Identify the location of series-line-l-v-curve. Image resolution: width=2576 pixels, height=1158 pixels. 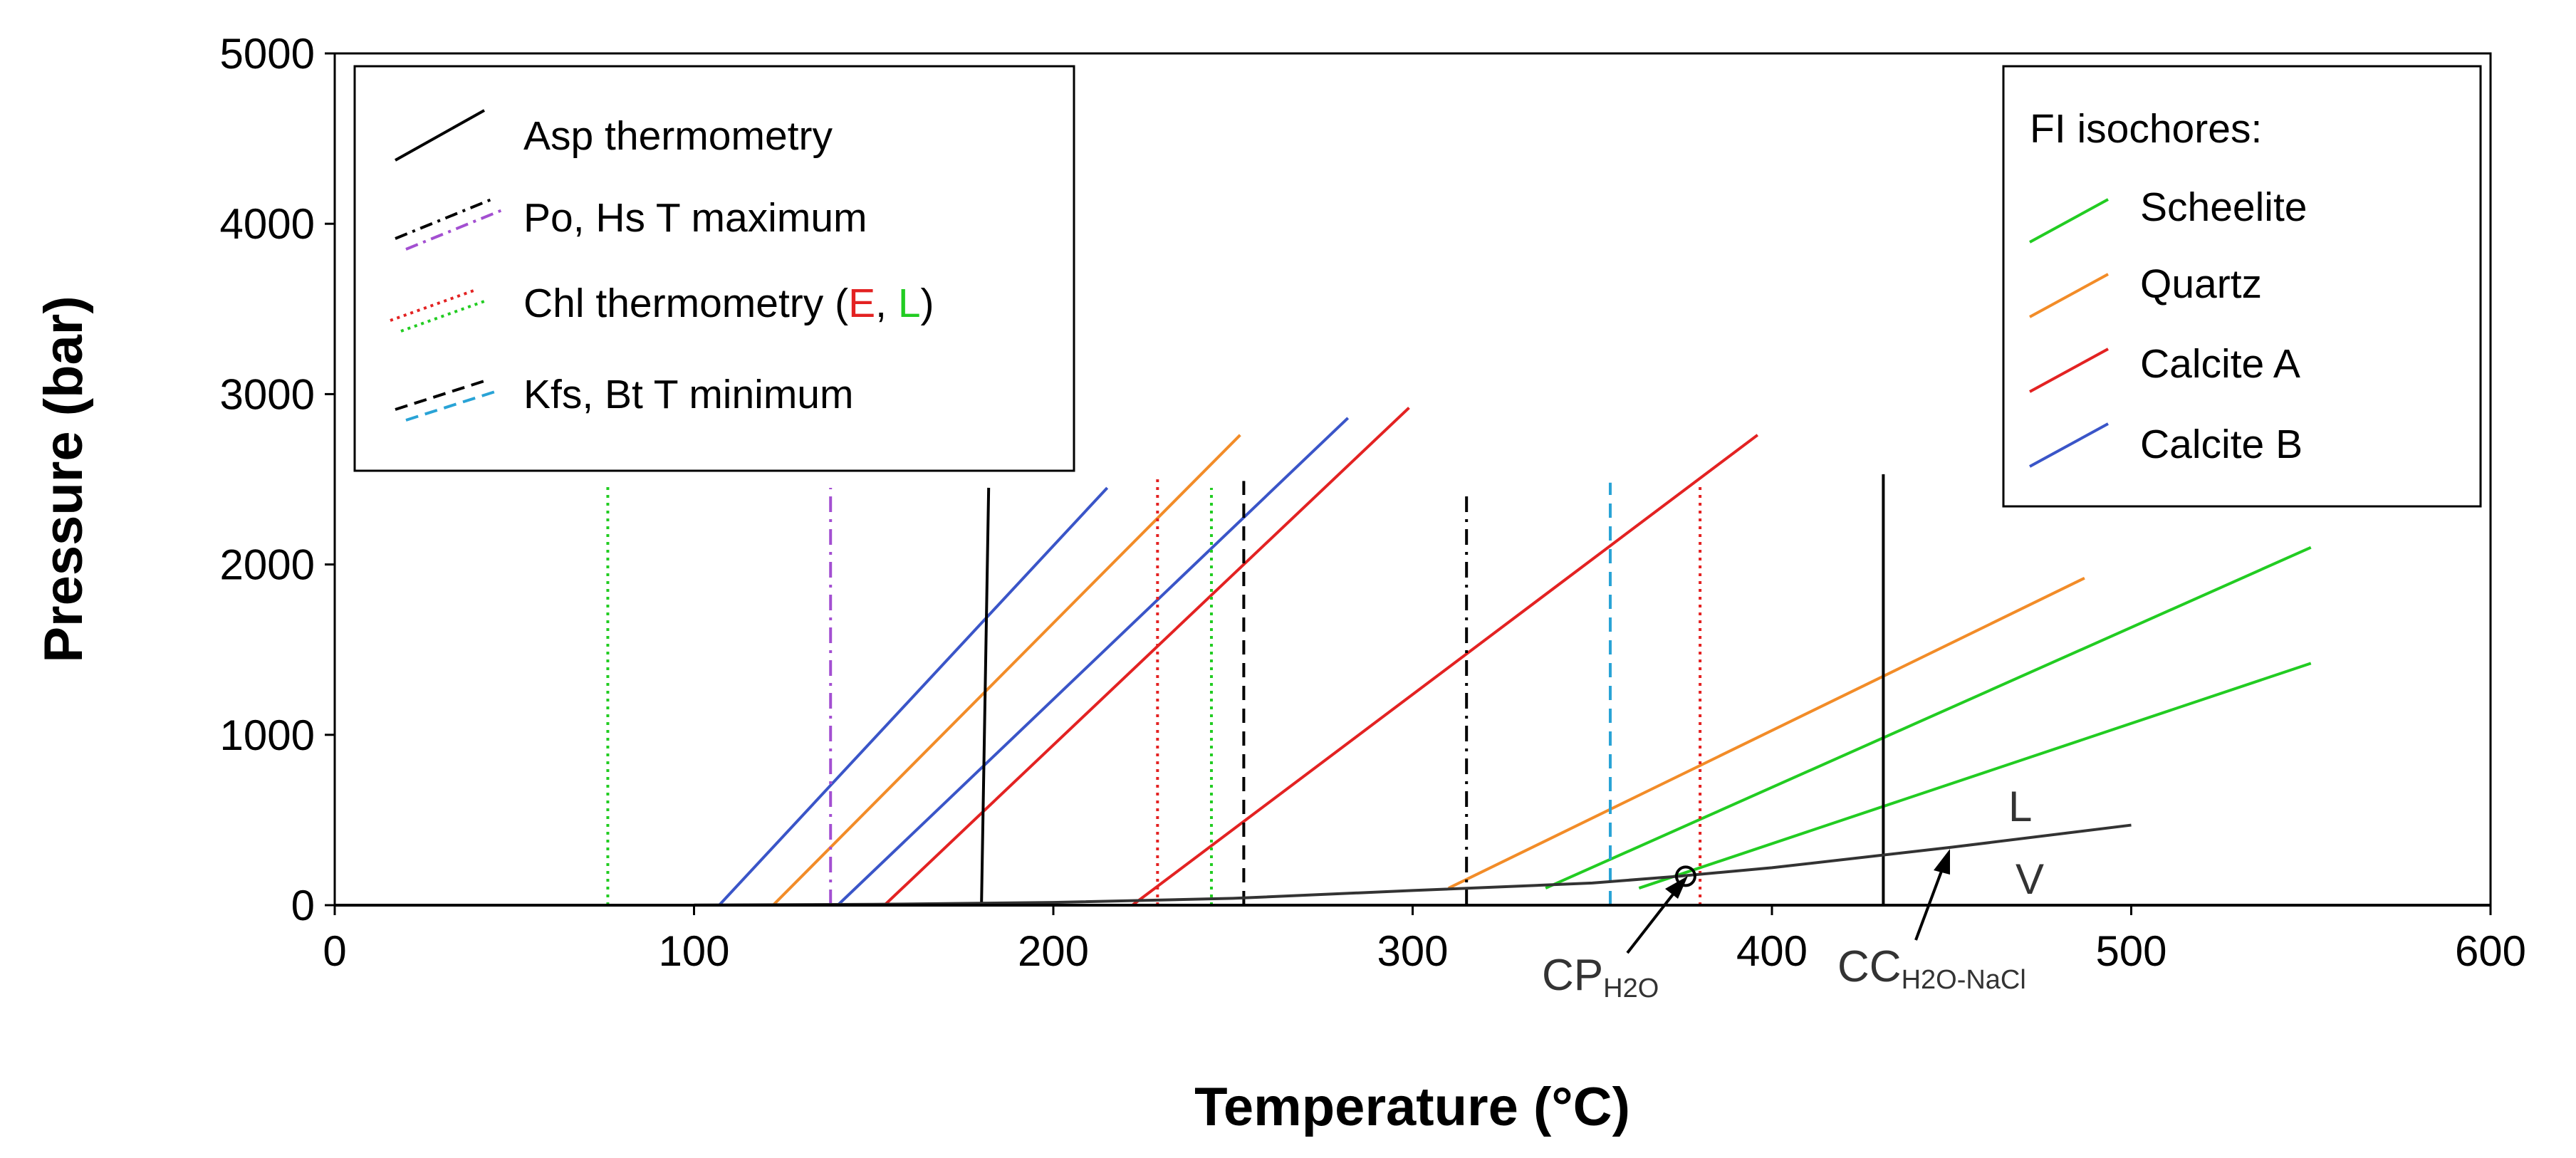
(1413, 865).